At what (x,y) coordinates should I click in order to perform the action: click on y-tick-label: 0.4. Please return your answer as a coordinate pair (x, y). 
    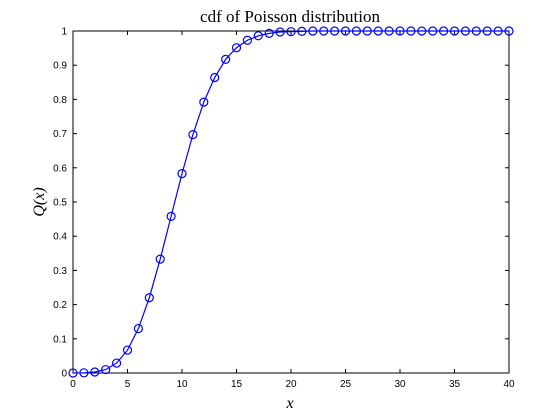
    Looking at the image, I should click on (60, 237).